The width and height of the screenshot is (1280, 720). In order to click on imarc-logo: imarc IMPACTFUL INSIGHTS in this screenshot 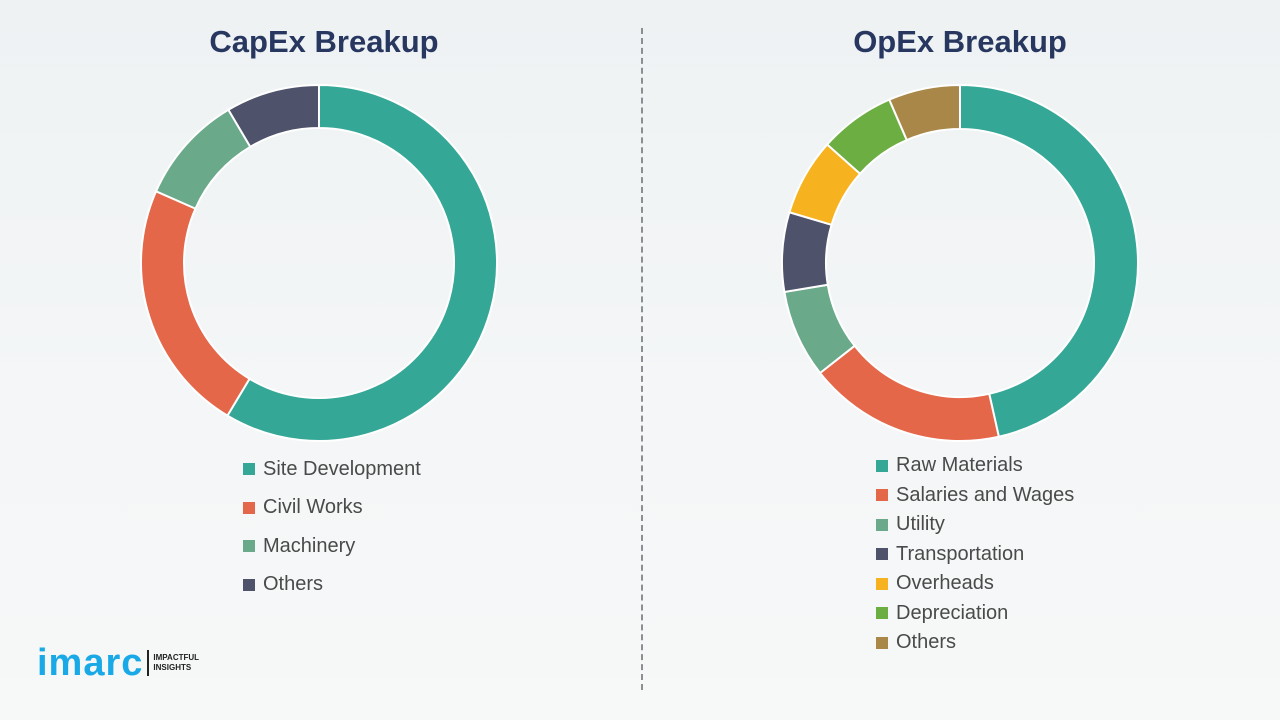, I will do `click(118, 663)`.